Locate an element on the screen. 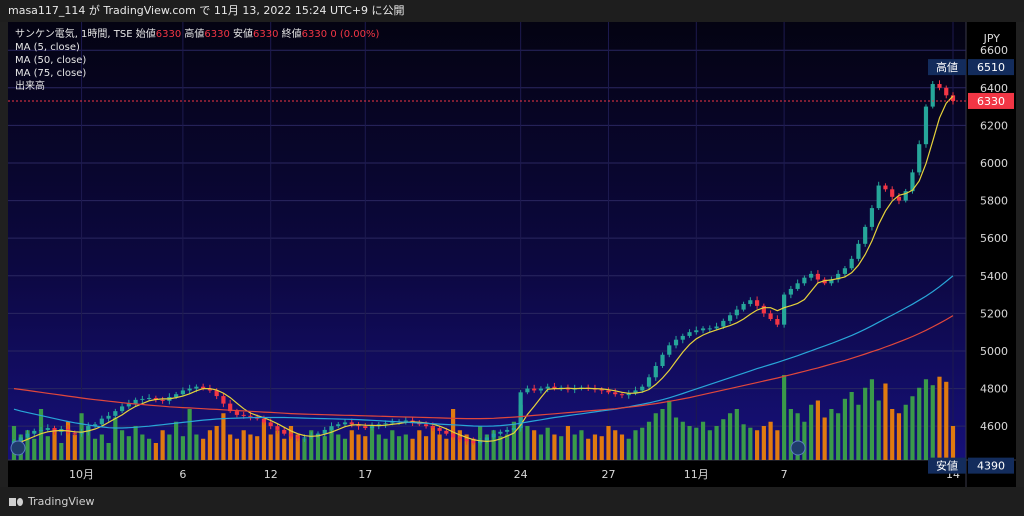 This screenshot has width=1024, height=516. indicator-ma50: MA (50, close) is located at coordinates (51, 60).